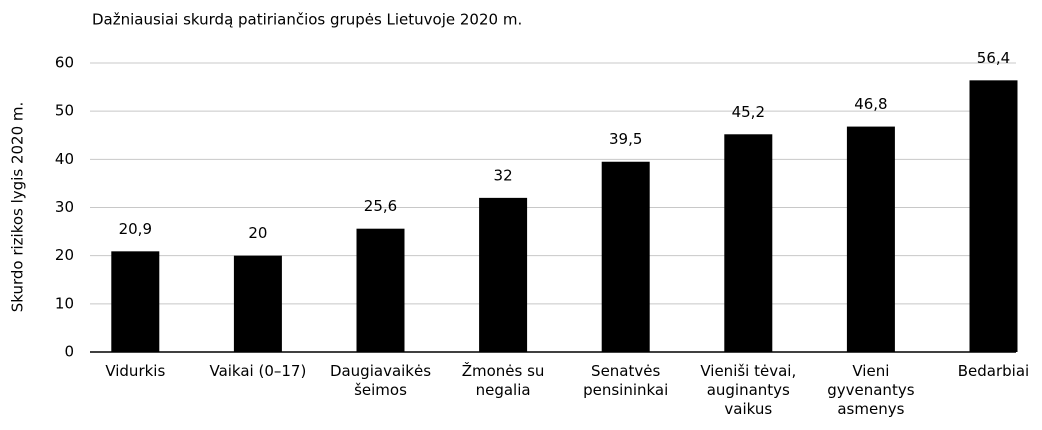  I want to click on data-label: 32, so click(503, 175).